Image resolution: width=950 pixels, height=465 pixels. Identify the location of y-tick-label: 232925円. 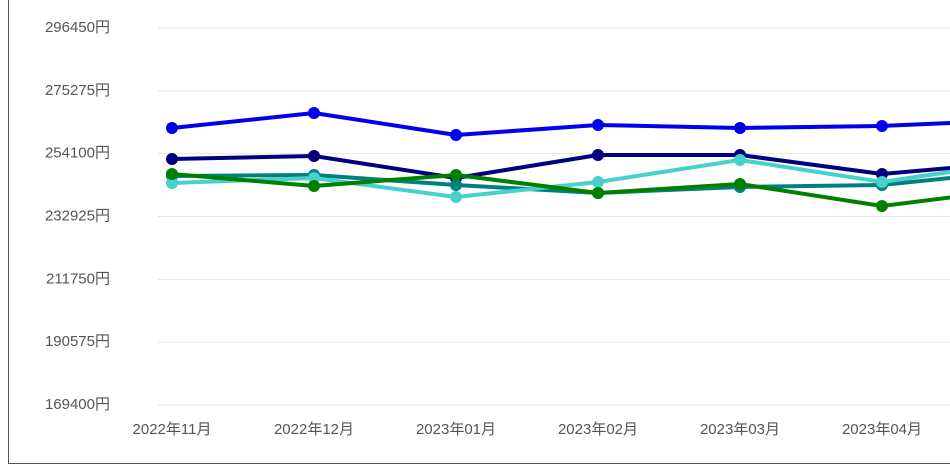
(77, 215).